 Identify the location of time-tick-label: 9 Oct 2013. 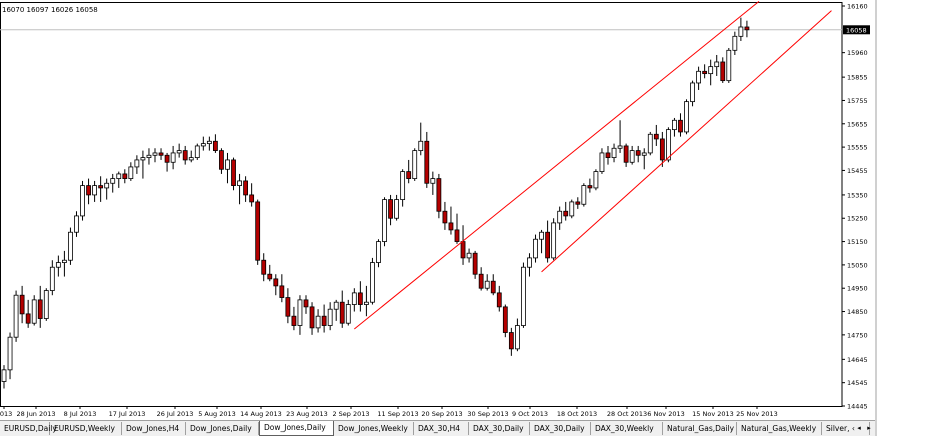
(530, 414).